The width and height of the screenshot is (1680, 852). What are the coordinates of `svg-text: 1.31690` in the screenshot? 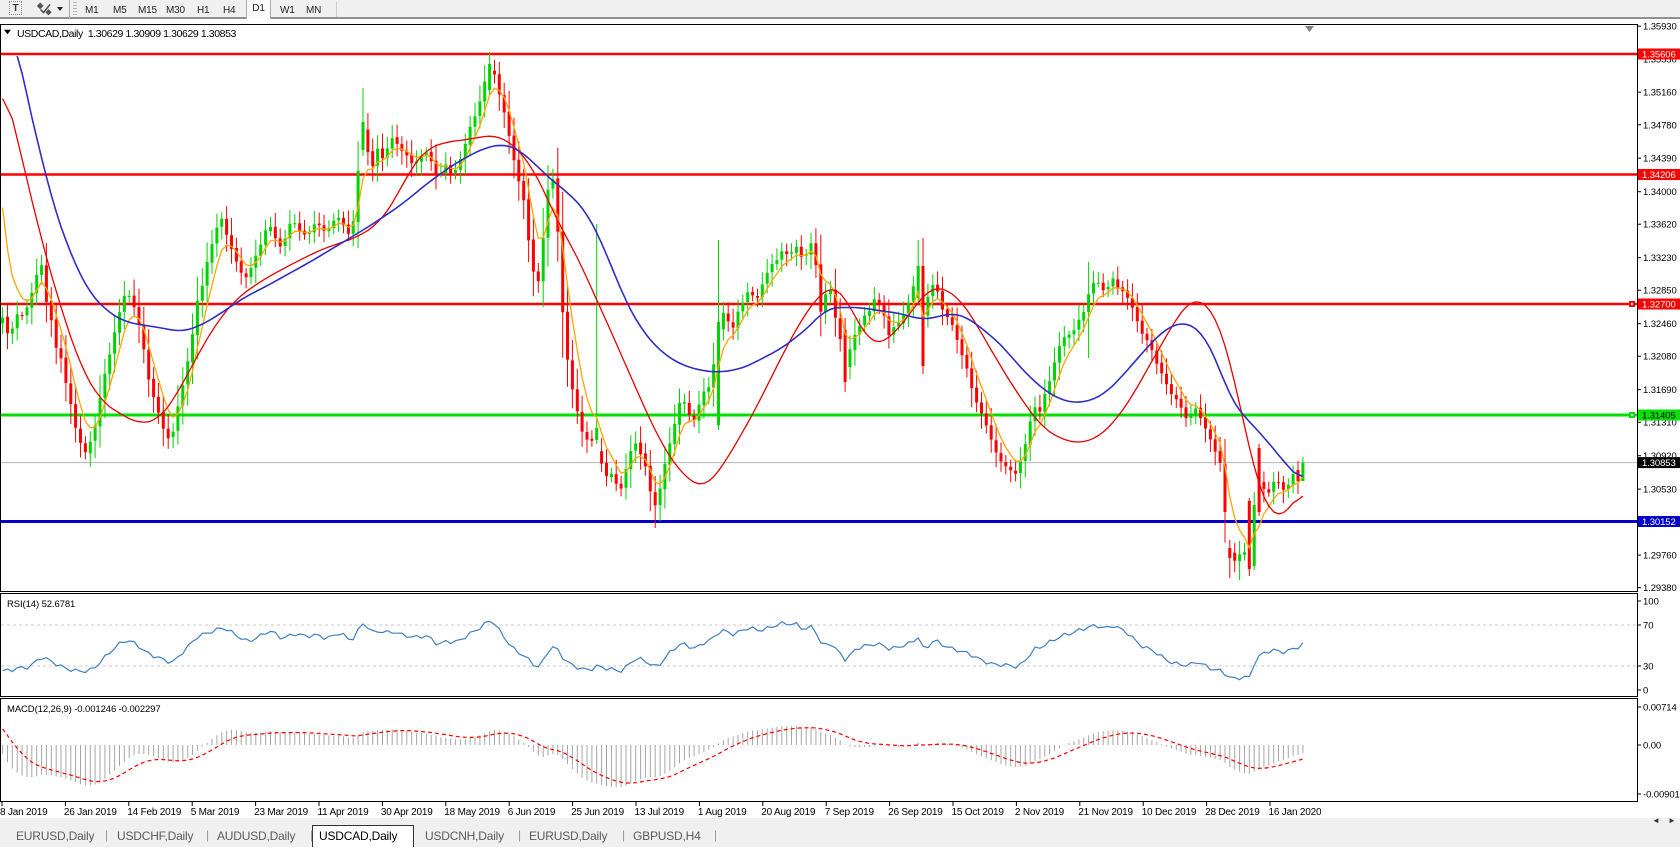 It's located at (1660, 390).